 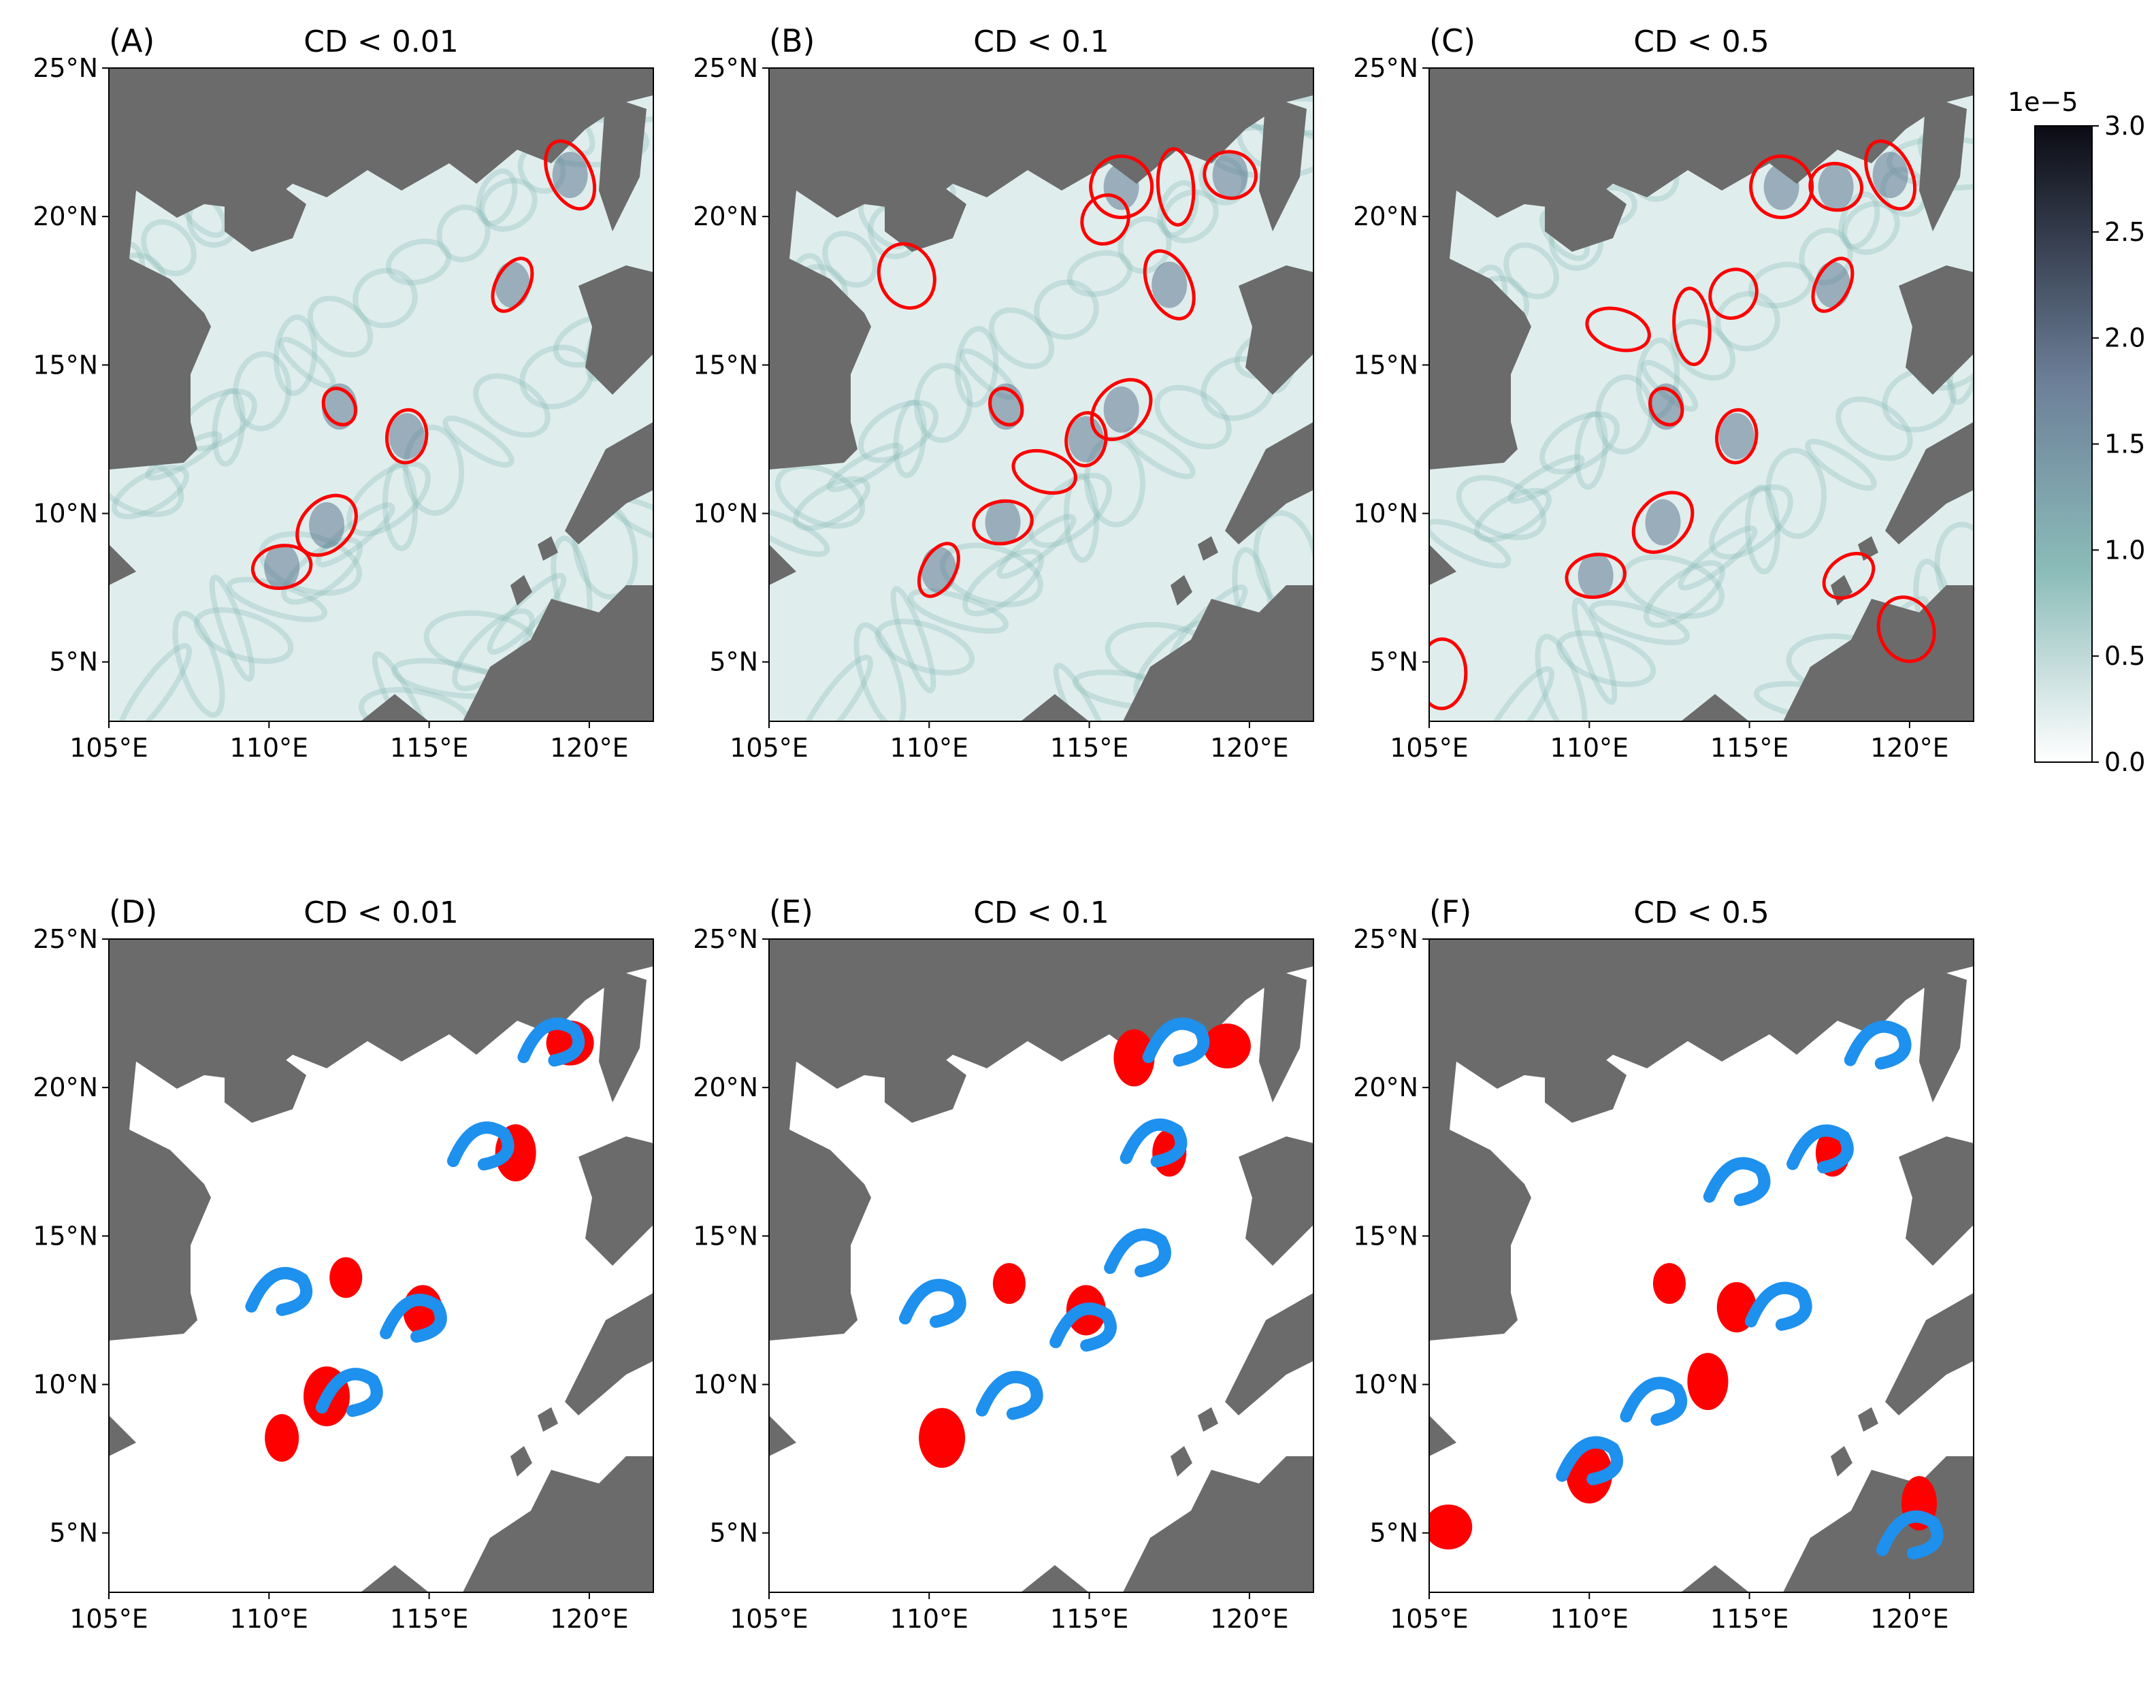 I want to click on colorbar: 3.0 2.5 2.0 1.5 1.0 0.5 0.0 1e−5, so click(x=2076, y=432).